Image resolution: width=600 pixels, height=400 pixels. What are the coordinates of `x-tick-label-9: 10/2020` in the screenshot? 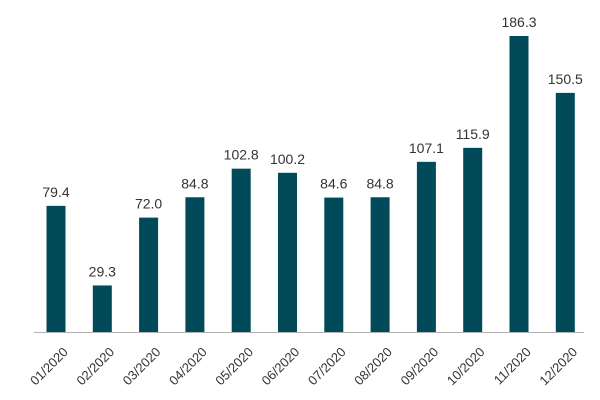 It's located at (466, 366).